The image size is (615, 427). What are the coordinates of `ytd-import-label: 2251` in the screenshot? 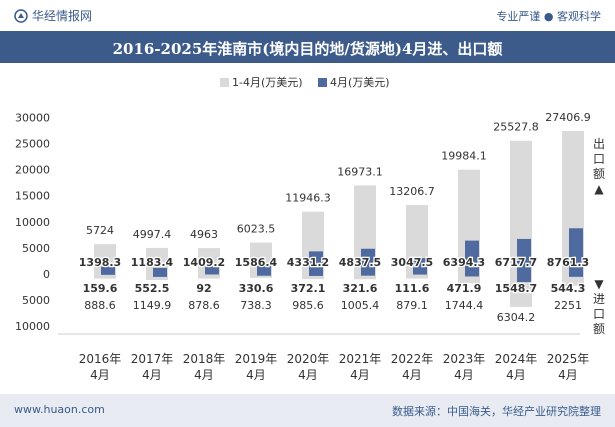 It's located at (568, 305).